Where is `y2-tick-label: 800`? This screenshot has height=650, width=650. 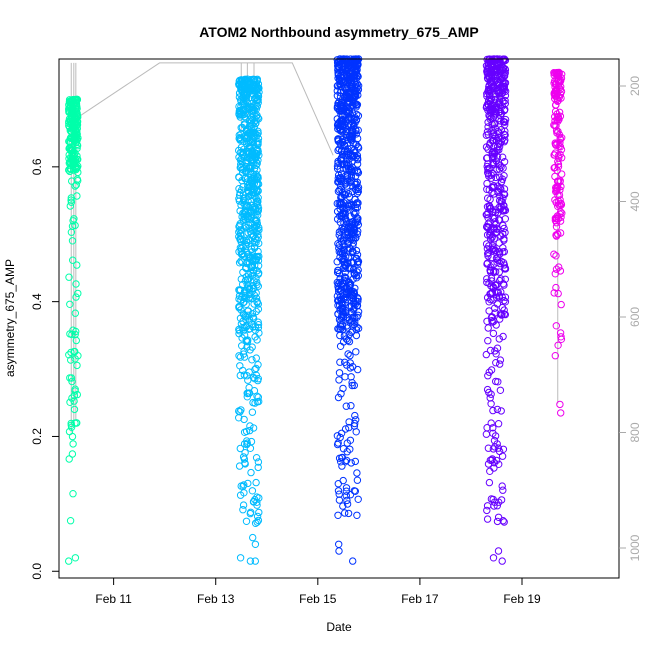 y2-tick-label: 800 is located at coordinates (635, 432).